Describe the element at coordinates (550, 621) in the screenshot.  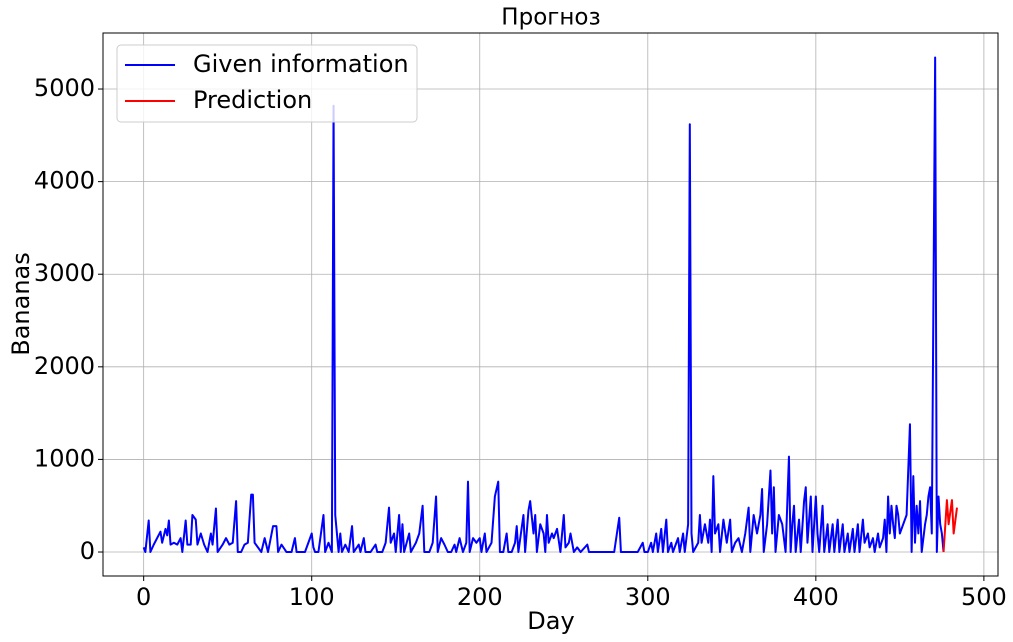
I see `x-axis-label: Day` at that location.